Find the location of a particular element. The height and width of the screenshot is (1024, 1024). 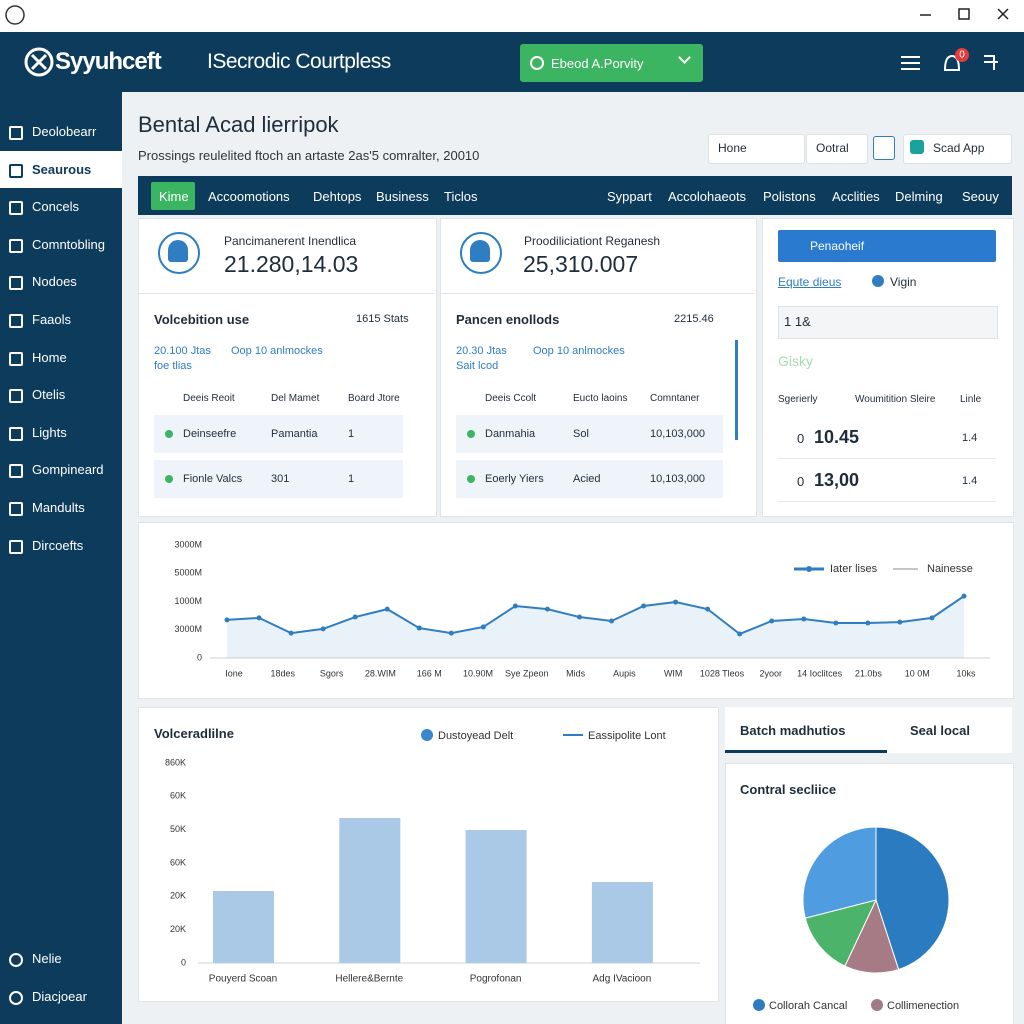

area is located at coordinates (595, 627).